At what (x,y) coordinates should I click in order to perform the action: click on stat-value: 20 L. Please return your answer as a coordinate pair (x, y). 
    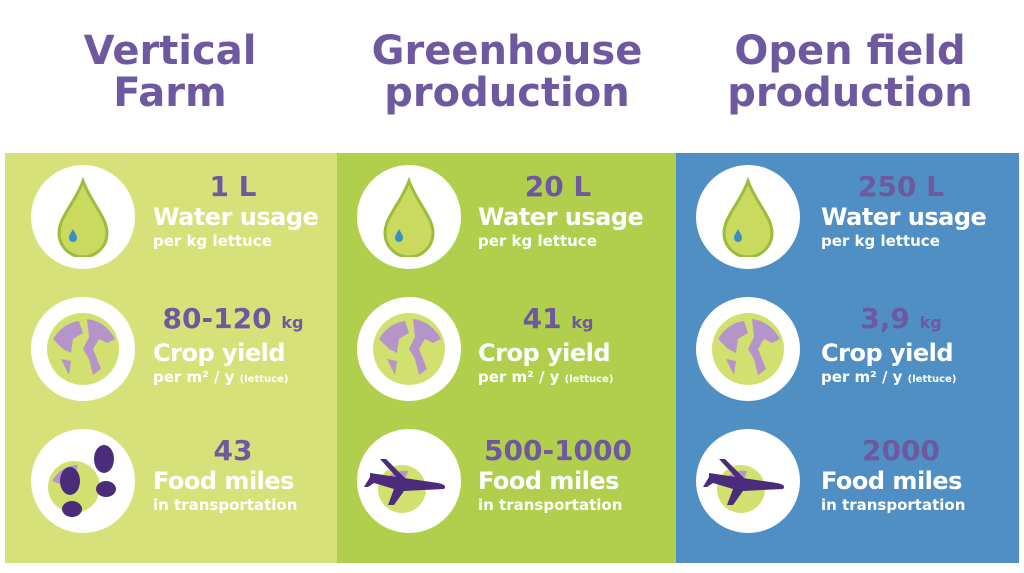
    Looking at the image, I should click on (558, 186).